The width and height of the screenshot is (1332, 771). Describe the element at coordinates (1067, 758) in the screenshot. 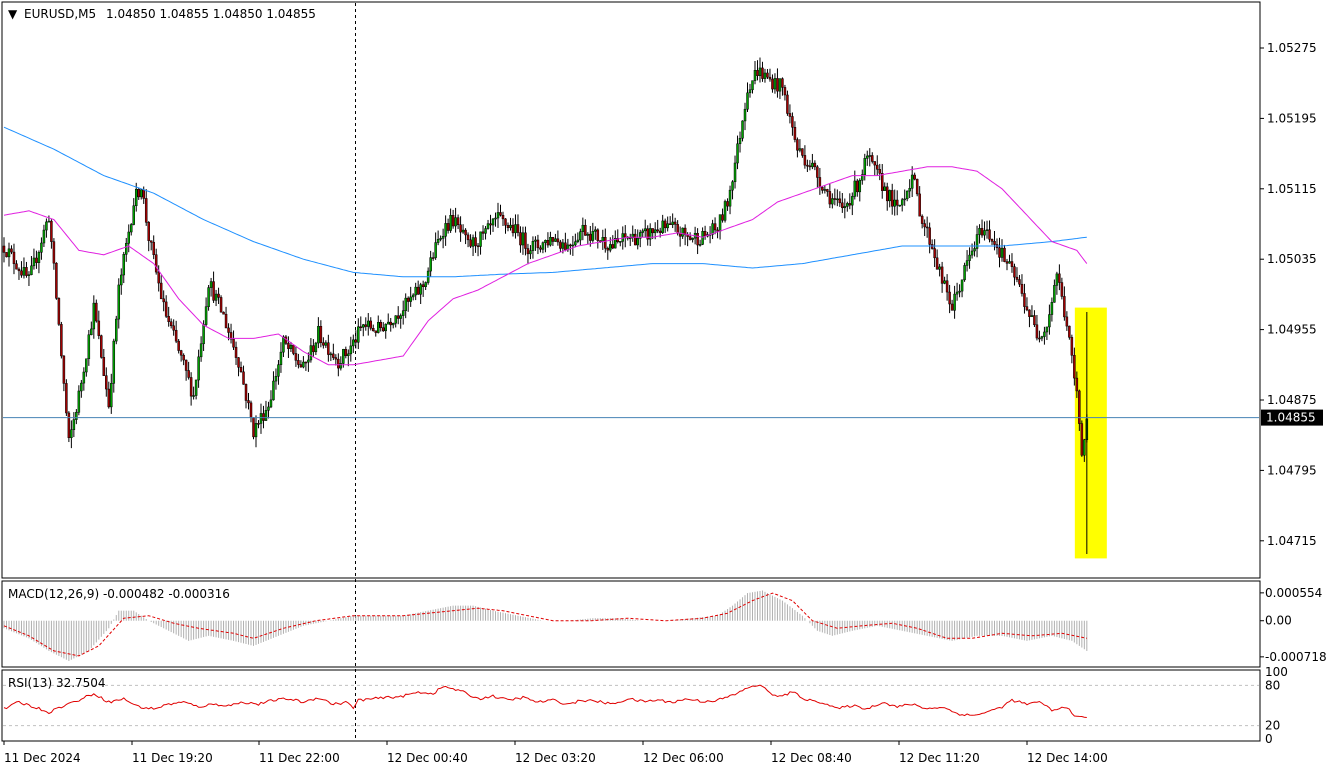

I see `time-tick-label: 12 Dec 14:00` at that location.